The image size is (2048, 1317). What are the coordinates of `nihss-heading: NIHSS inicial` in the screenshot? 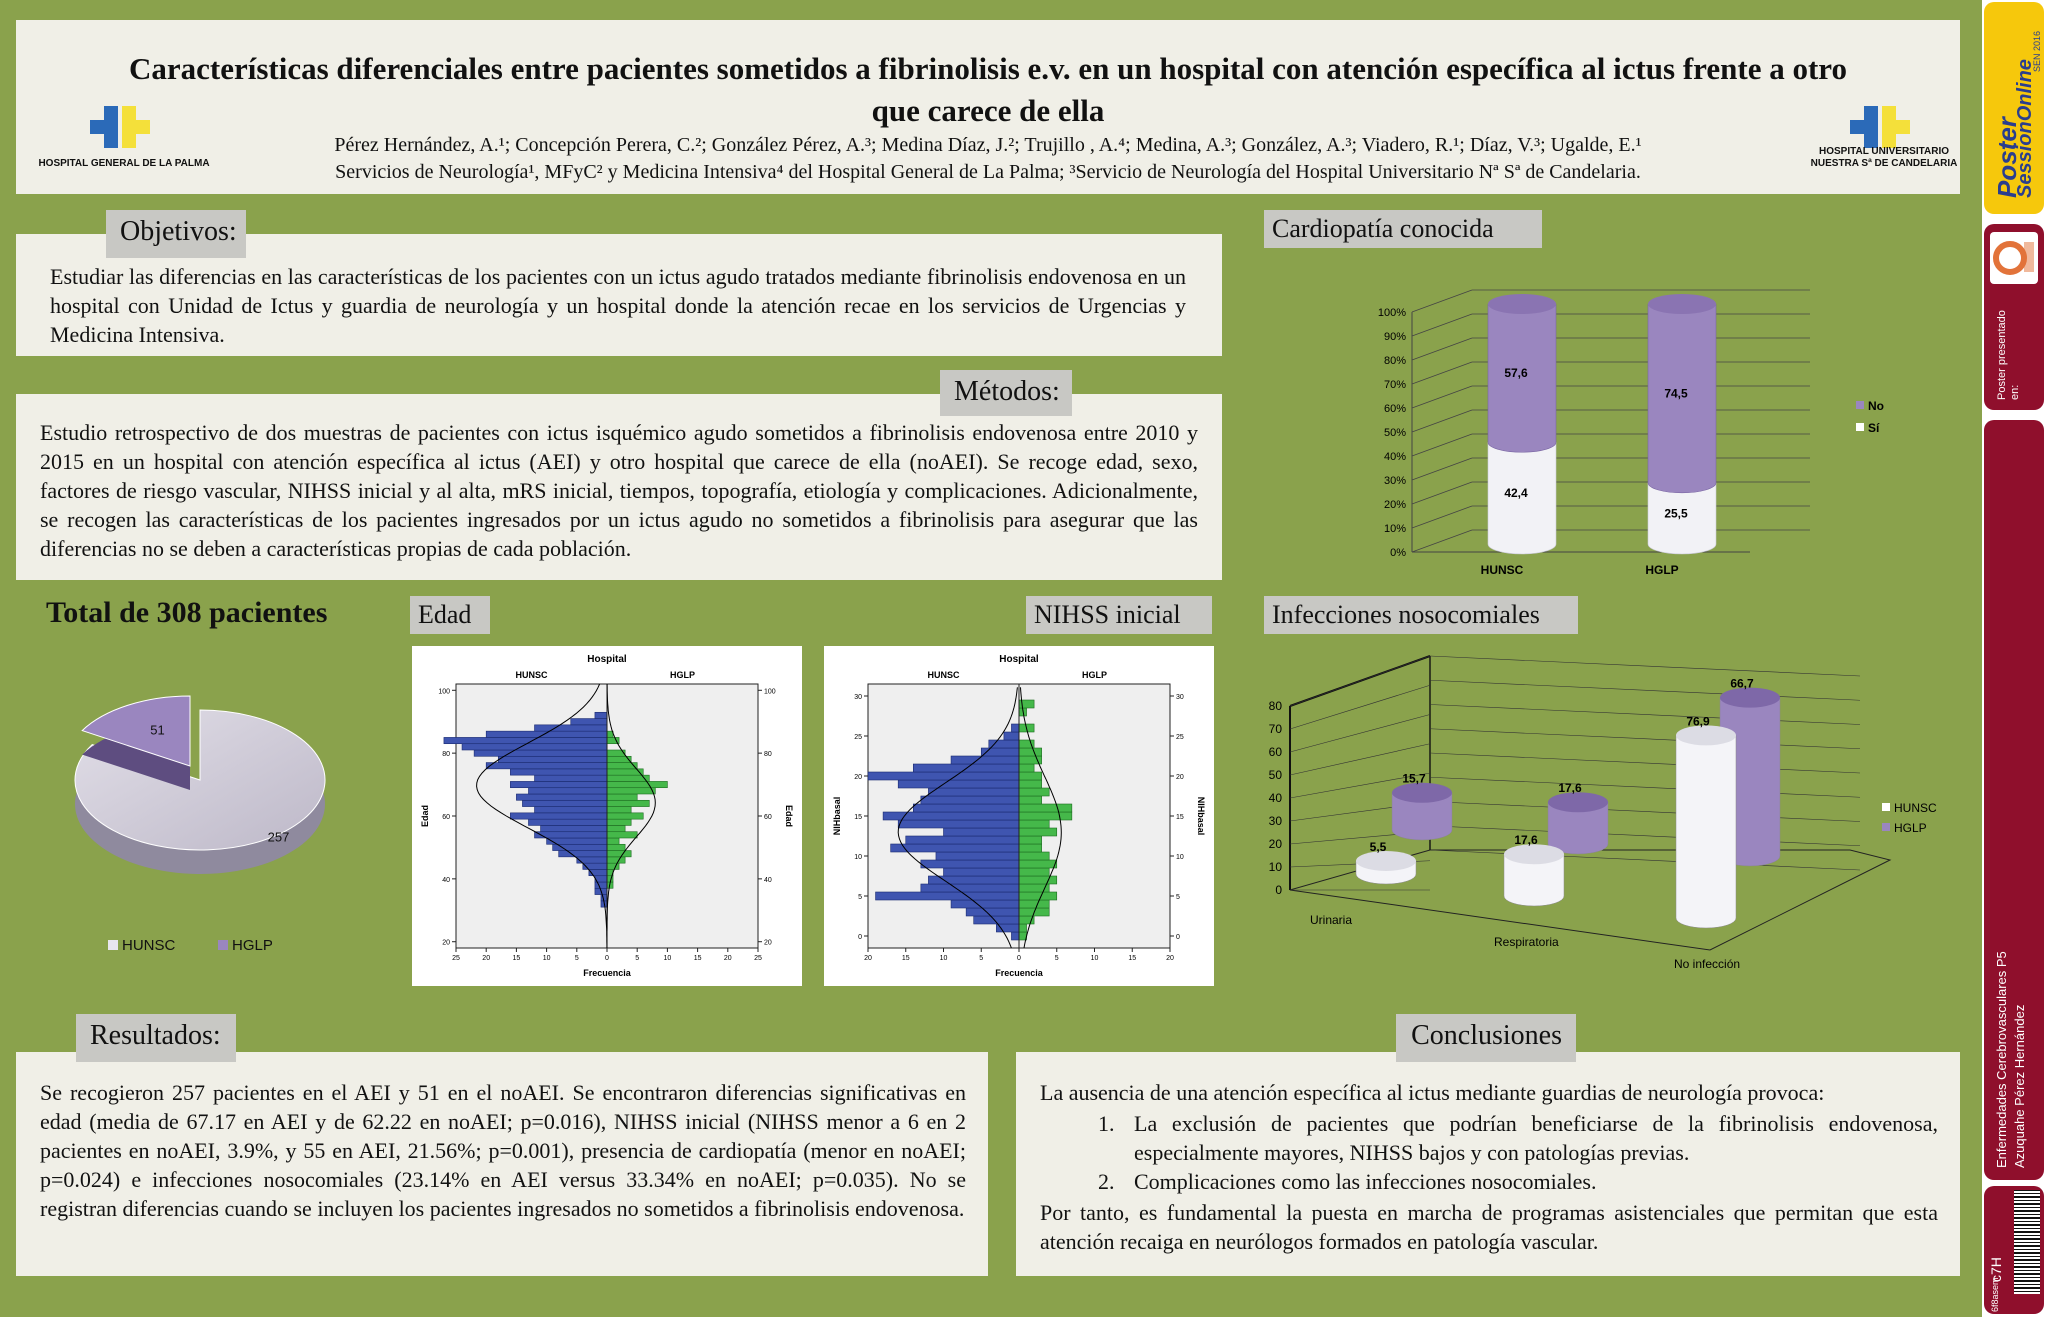 It's located at (1119, 615).